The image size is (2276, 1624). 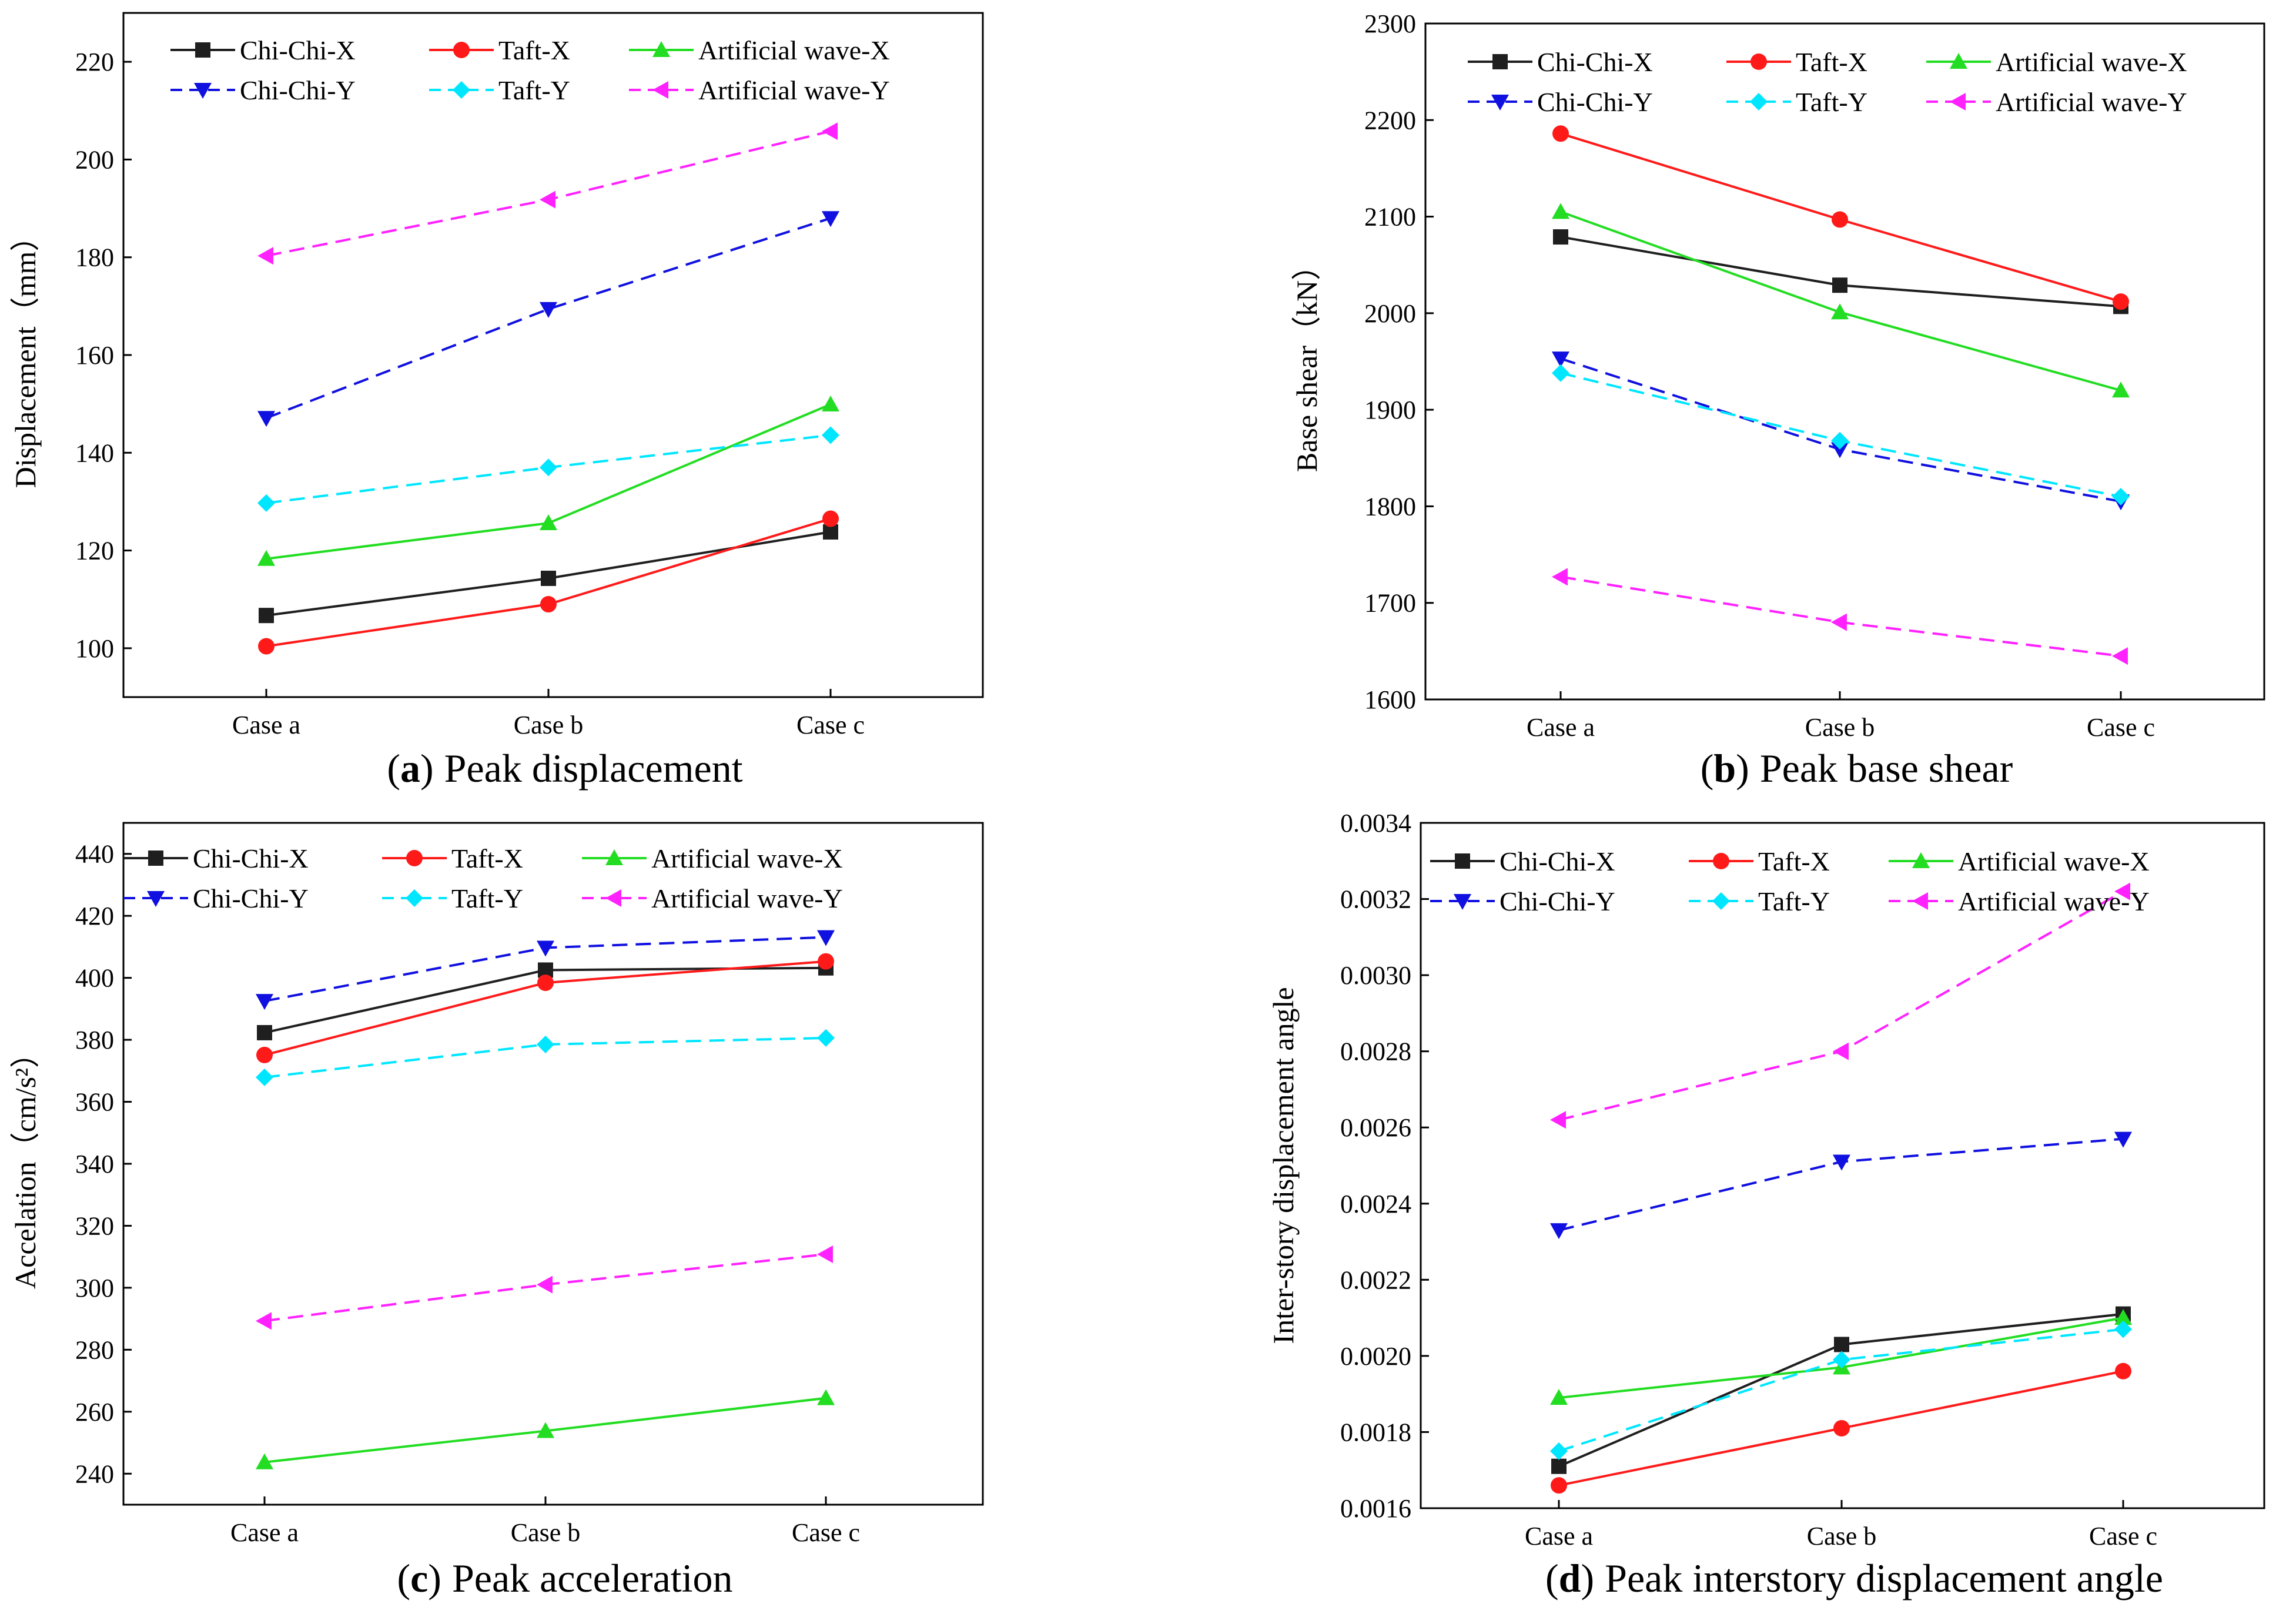 What do you see at coordinates (1588, 1578) in the screenshot?
I see `caption-close: )` at bounding box center [1588, 1578].